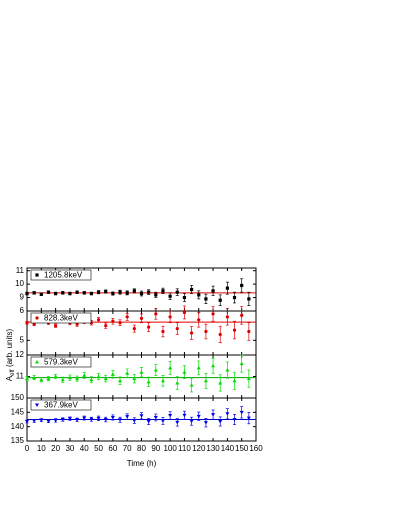  I want to click on x-tick-label: 100, so click(170, 448).